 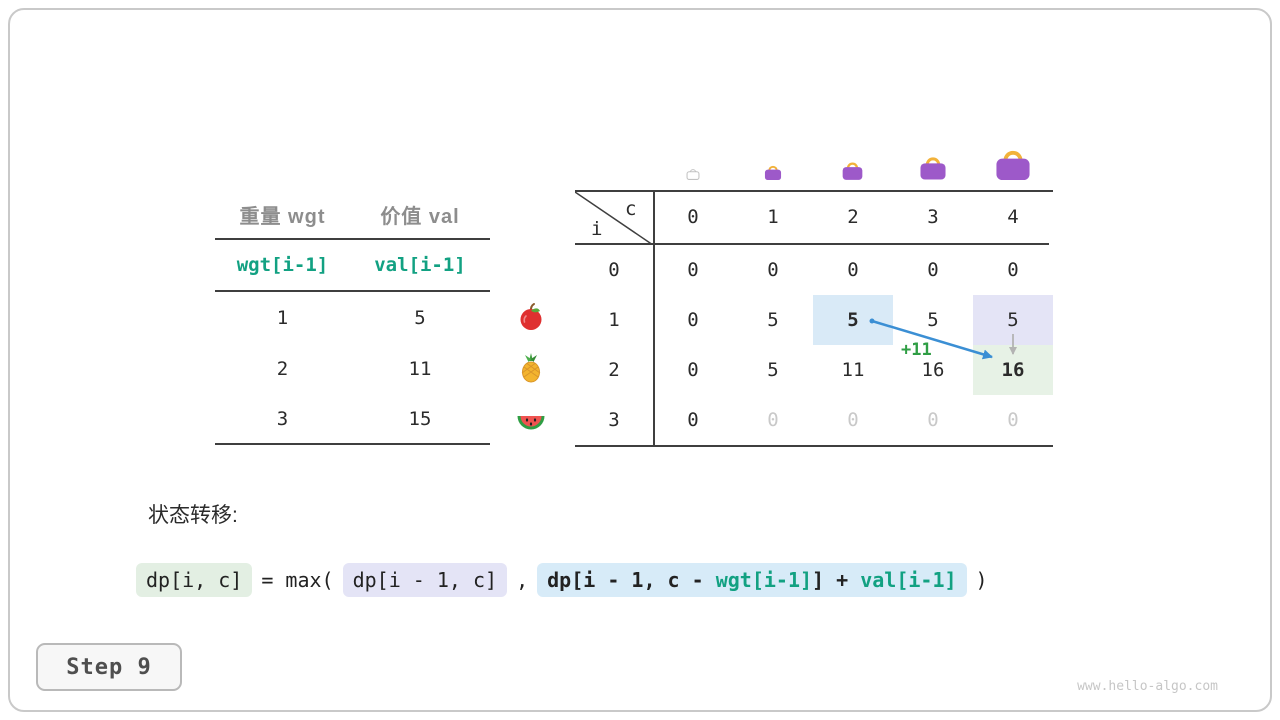 What do you see at coordinates (814, 370) in the screenshot?
I see `dp-row-2: 2 0 5 11 16 16` at bounding box center [814, 370].